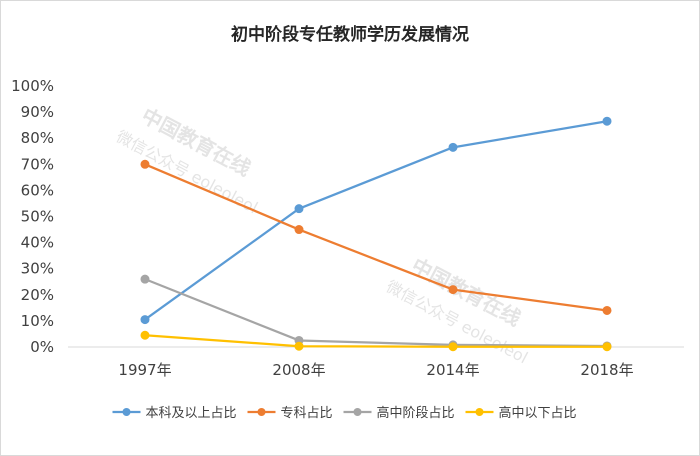  I want to click on y-tick-label: 10%, so click(37, 321).